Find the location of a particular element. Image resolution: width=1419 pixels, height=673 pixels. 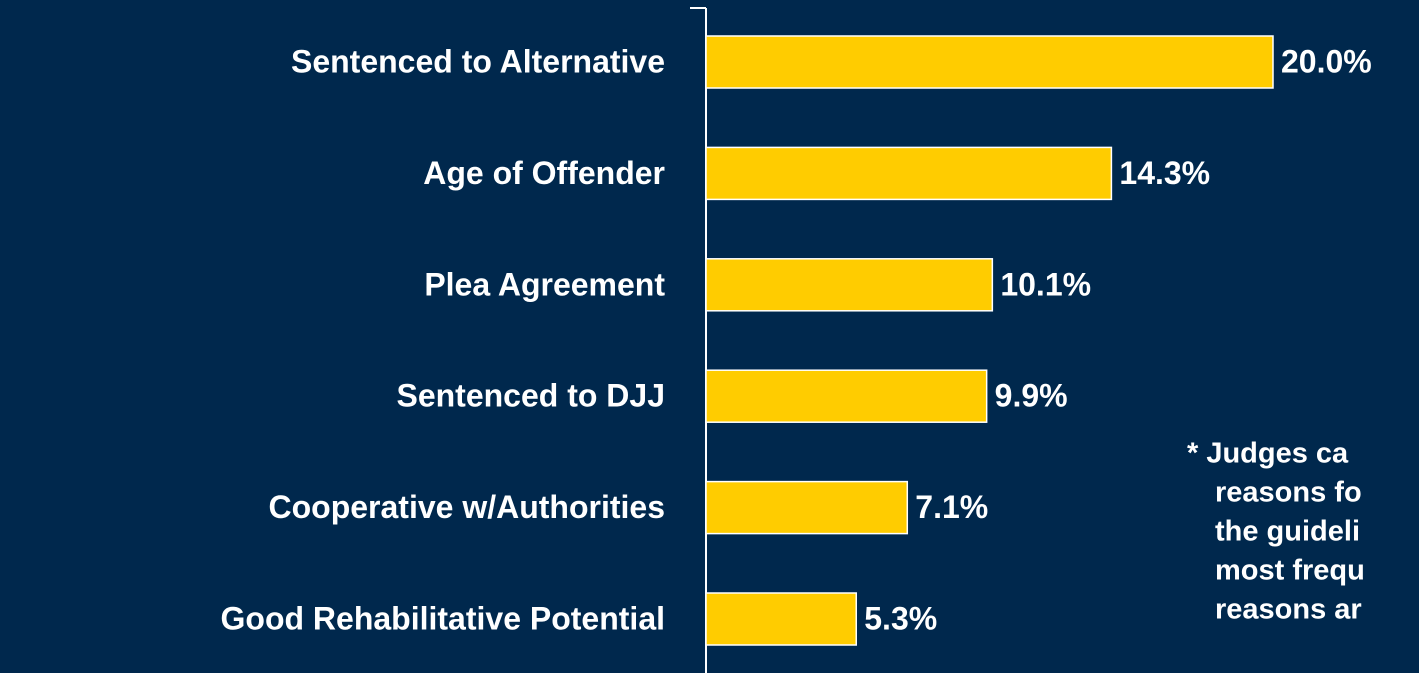

value-label: 20.0% is located at coordinates (1326, 61).